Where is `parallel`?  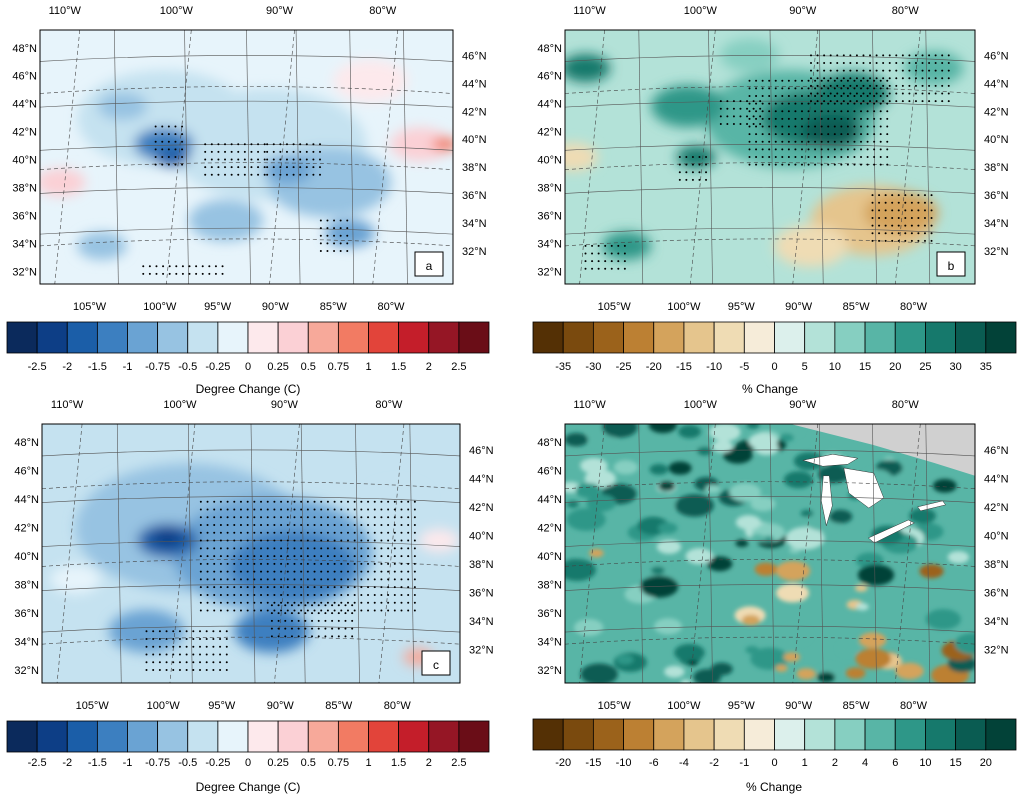
parallel is located at coordinates (251, 563).